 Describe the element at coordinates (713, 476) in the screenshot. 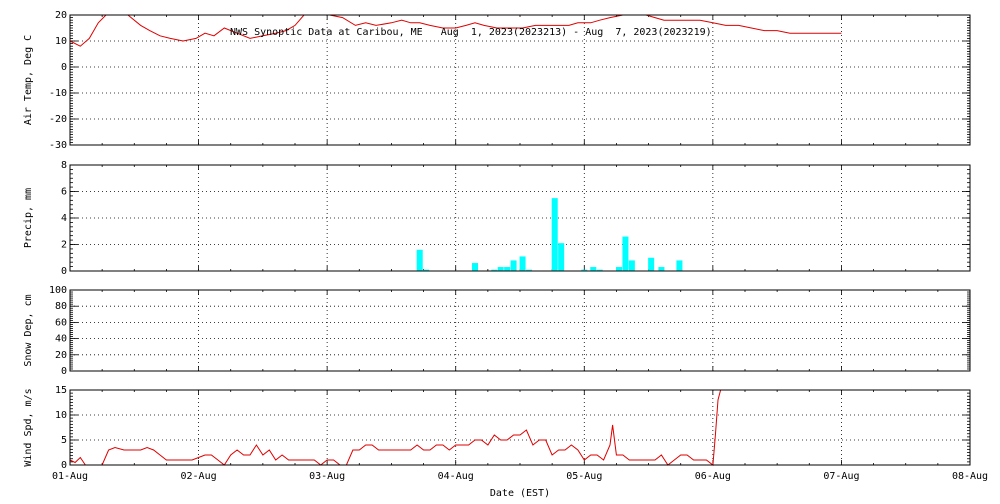

I see `x-tick-label: 06-Aug` at that location.